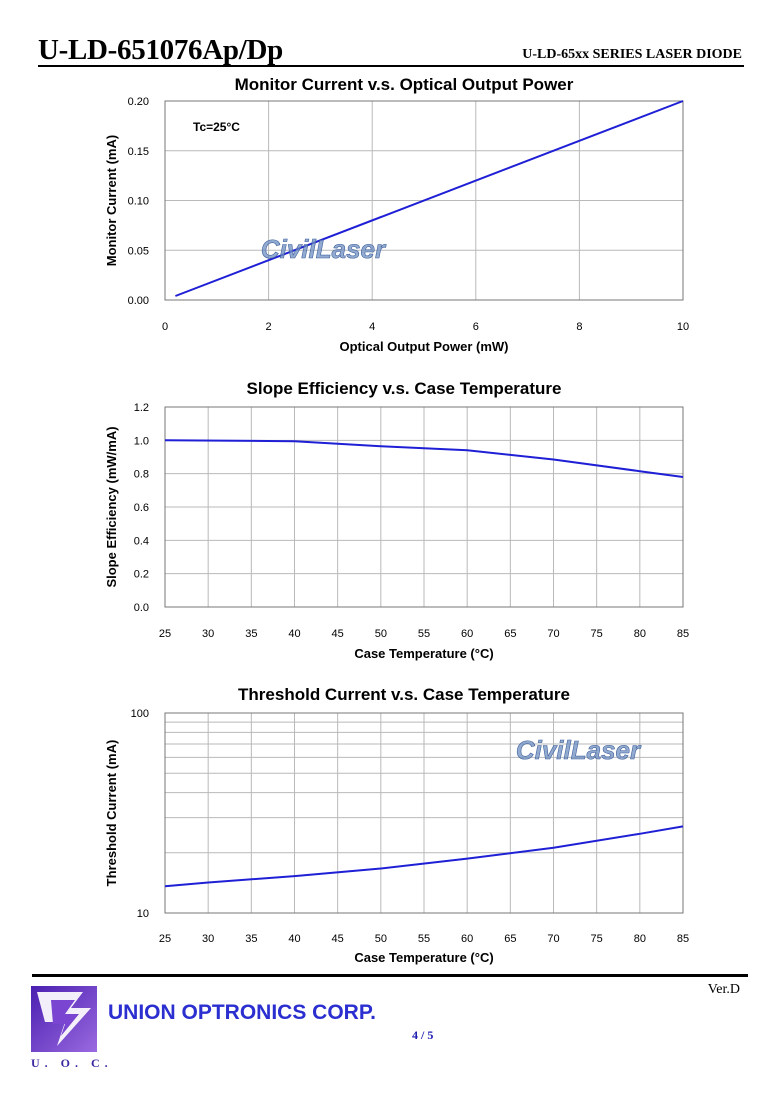  What do you see at coordinates (141, 475) in the screenshot?
I see `y-tick-label: 0.8` at bounding box center [141, 475].